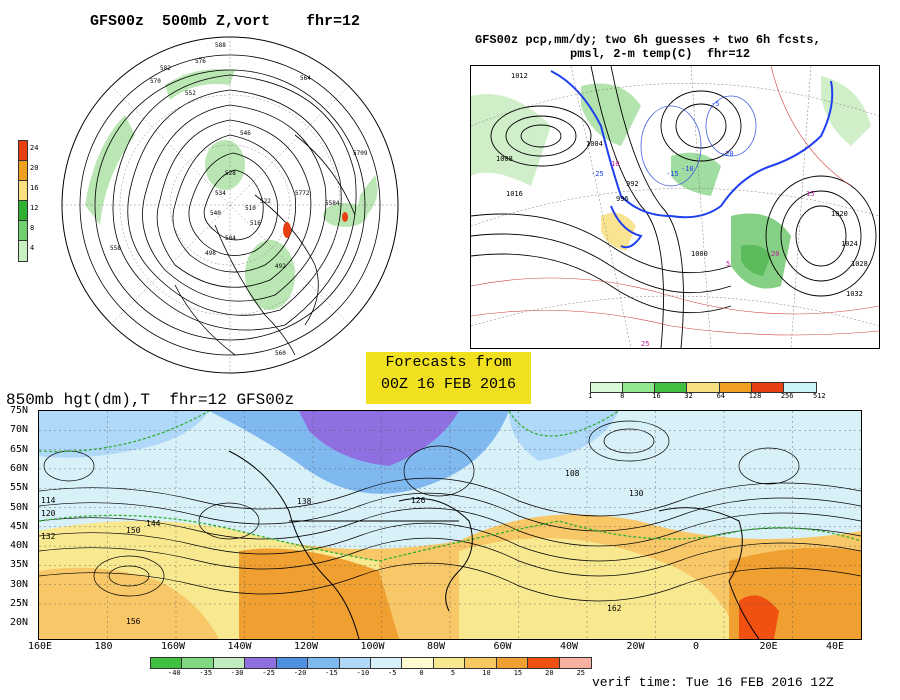 This screenshot has width=900, height=700. What do you see at coordinates (48, 500) in the screenshot?
I see `contour-label: 114` at bounding box center [48, 500].